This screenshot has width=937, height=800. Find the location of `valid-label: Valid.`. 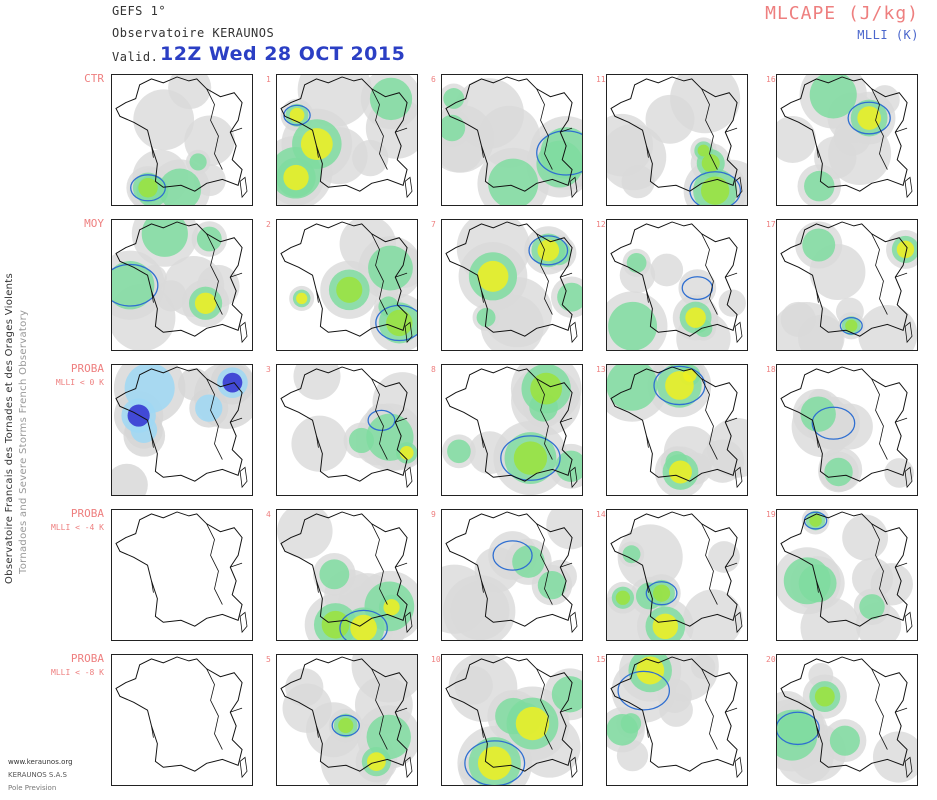

valid-label: Valid. is located at coordinates (135, 57).